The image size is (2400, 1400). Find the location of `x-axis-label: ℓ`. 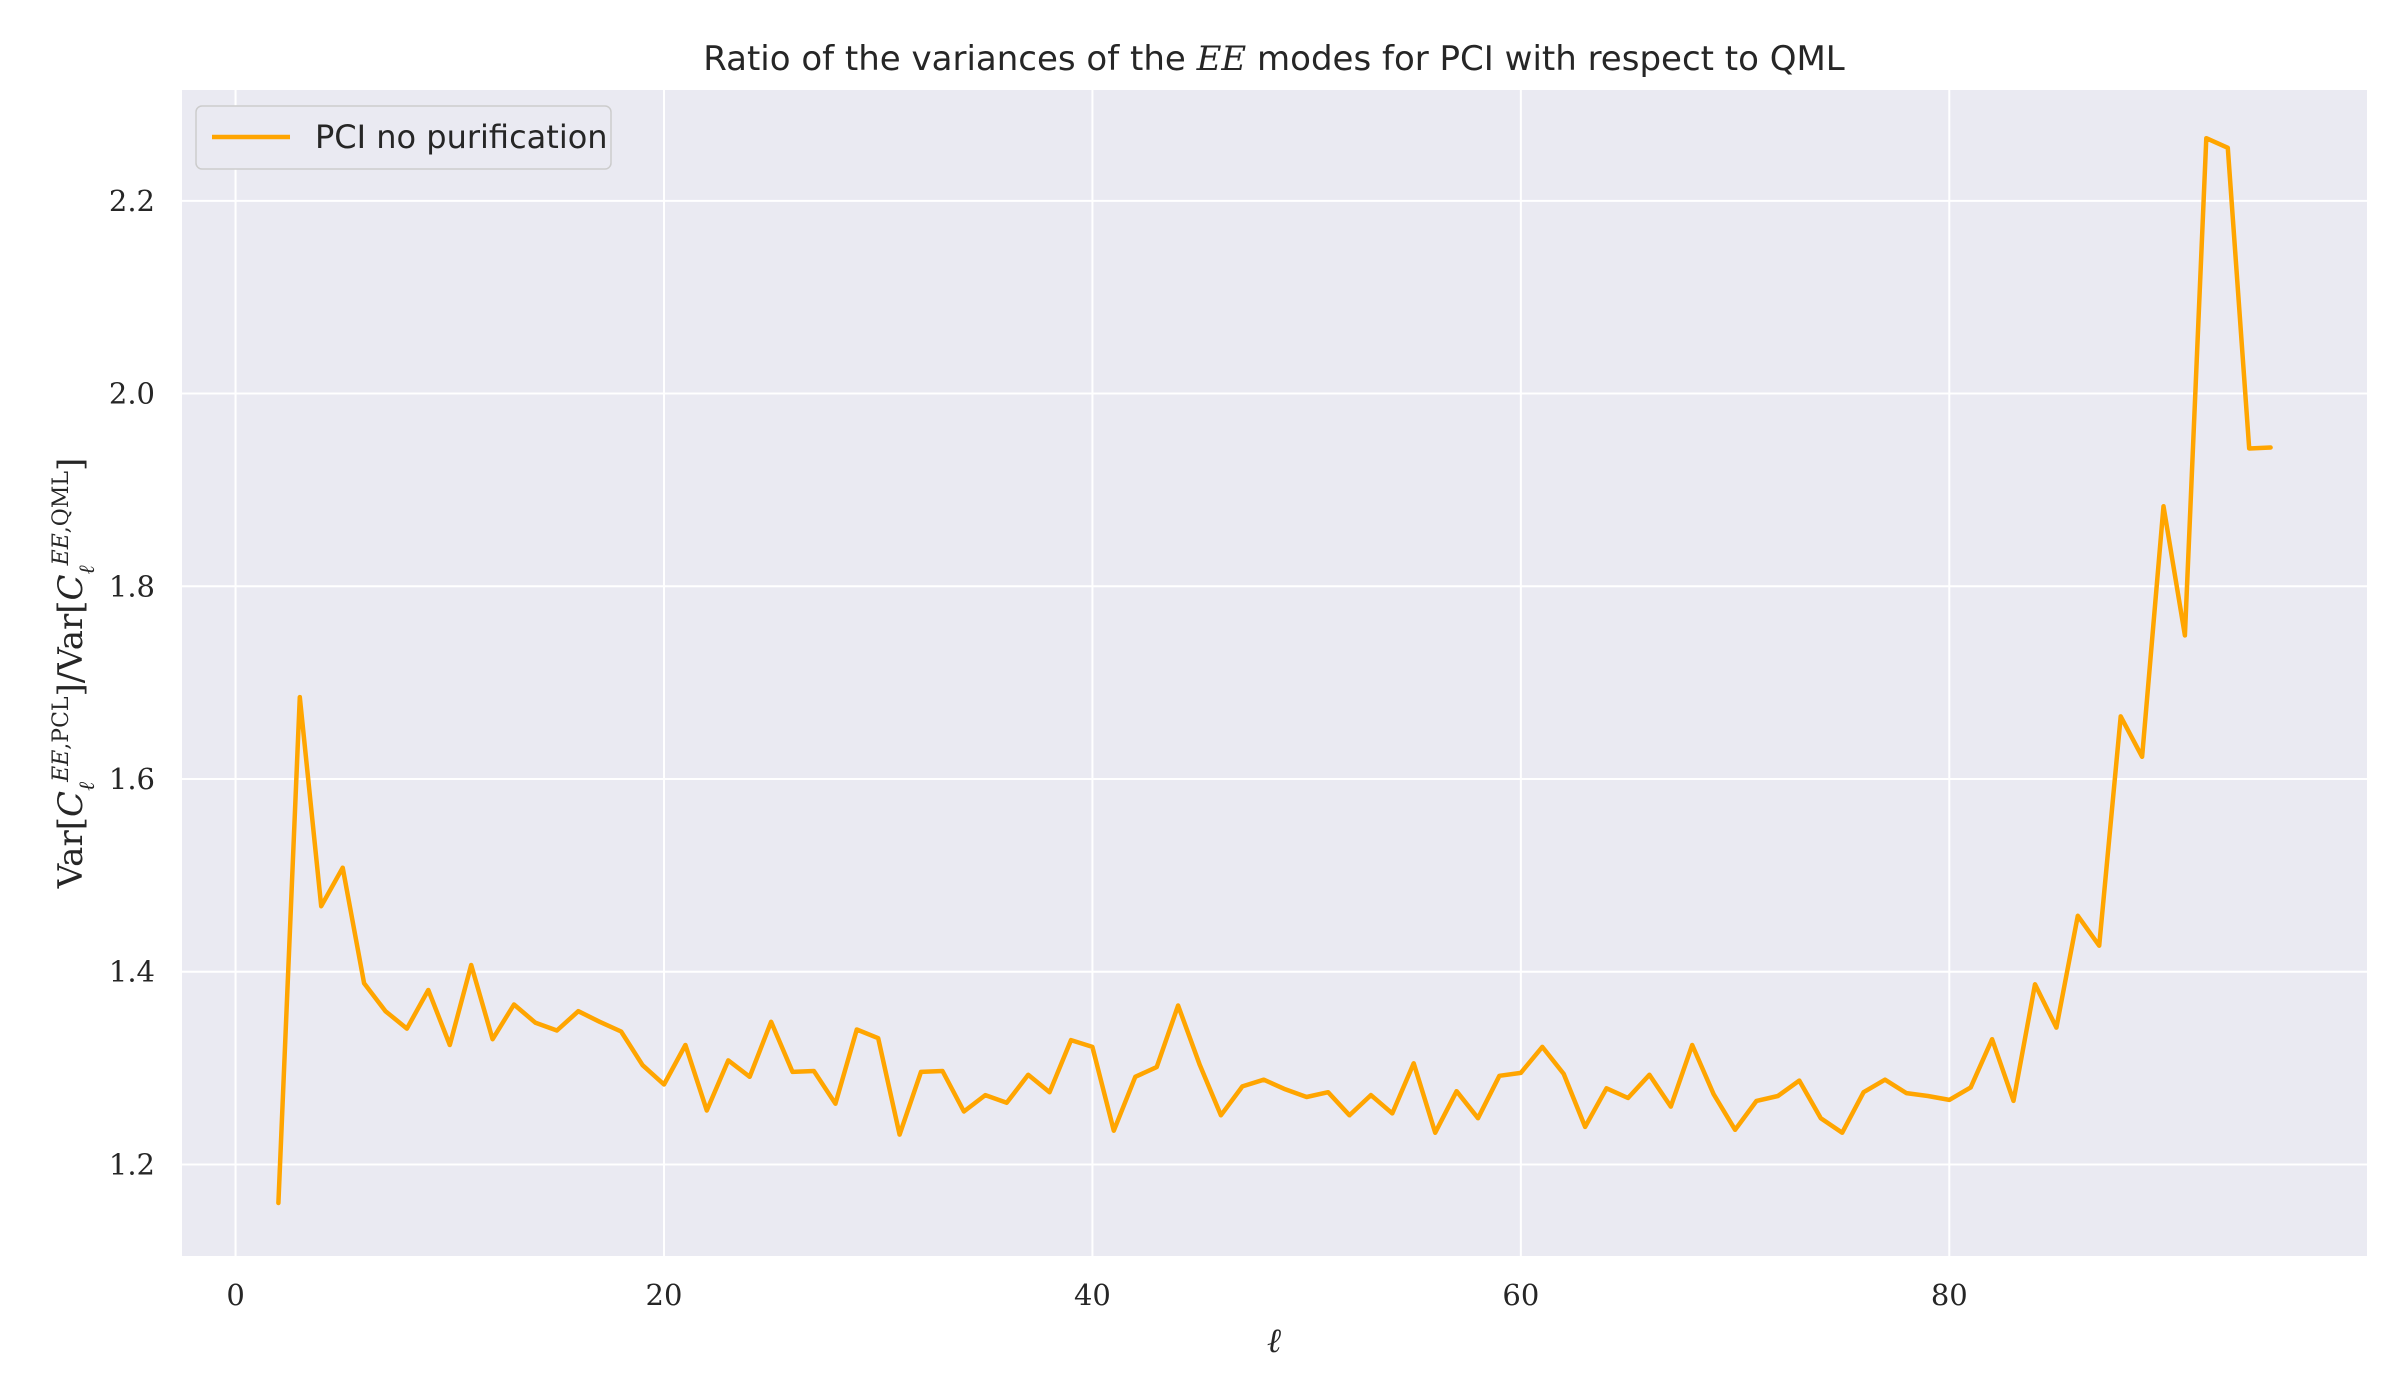

x-axis-label: ℓ is located at coordinates (1274, 1341).